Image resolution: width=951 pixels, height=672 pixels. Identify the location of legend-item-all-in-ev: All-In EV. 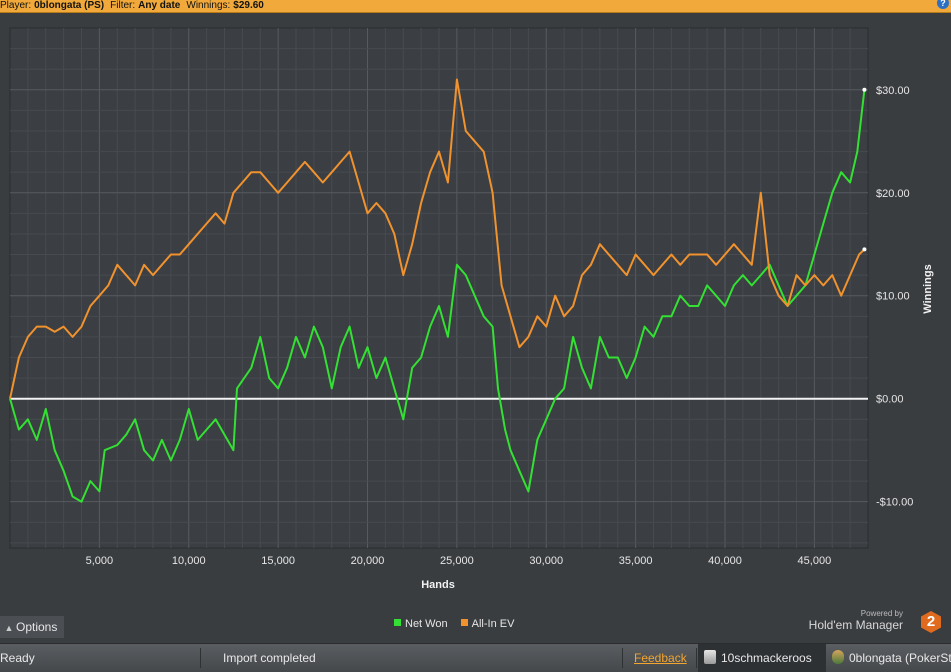
(487, 624).